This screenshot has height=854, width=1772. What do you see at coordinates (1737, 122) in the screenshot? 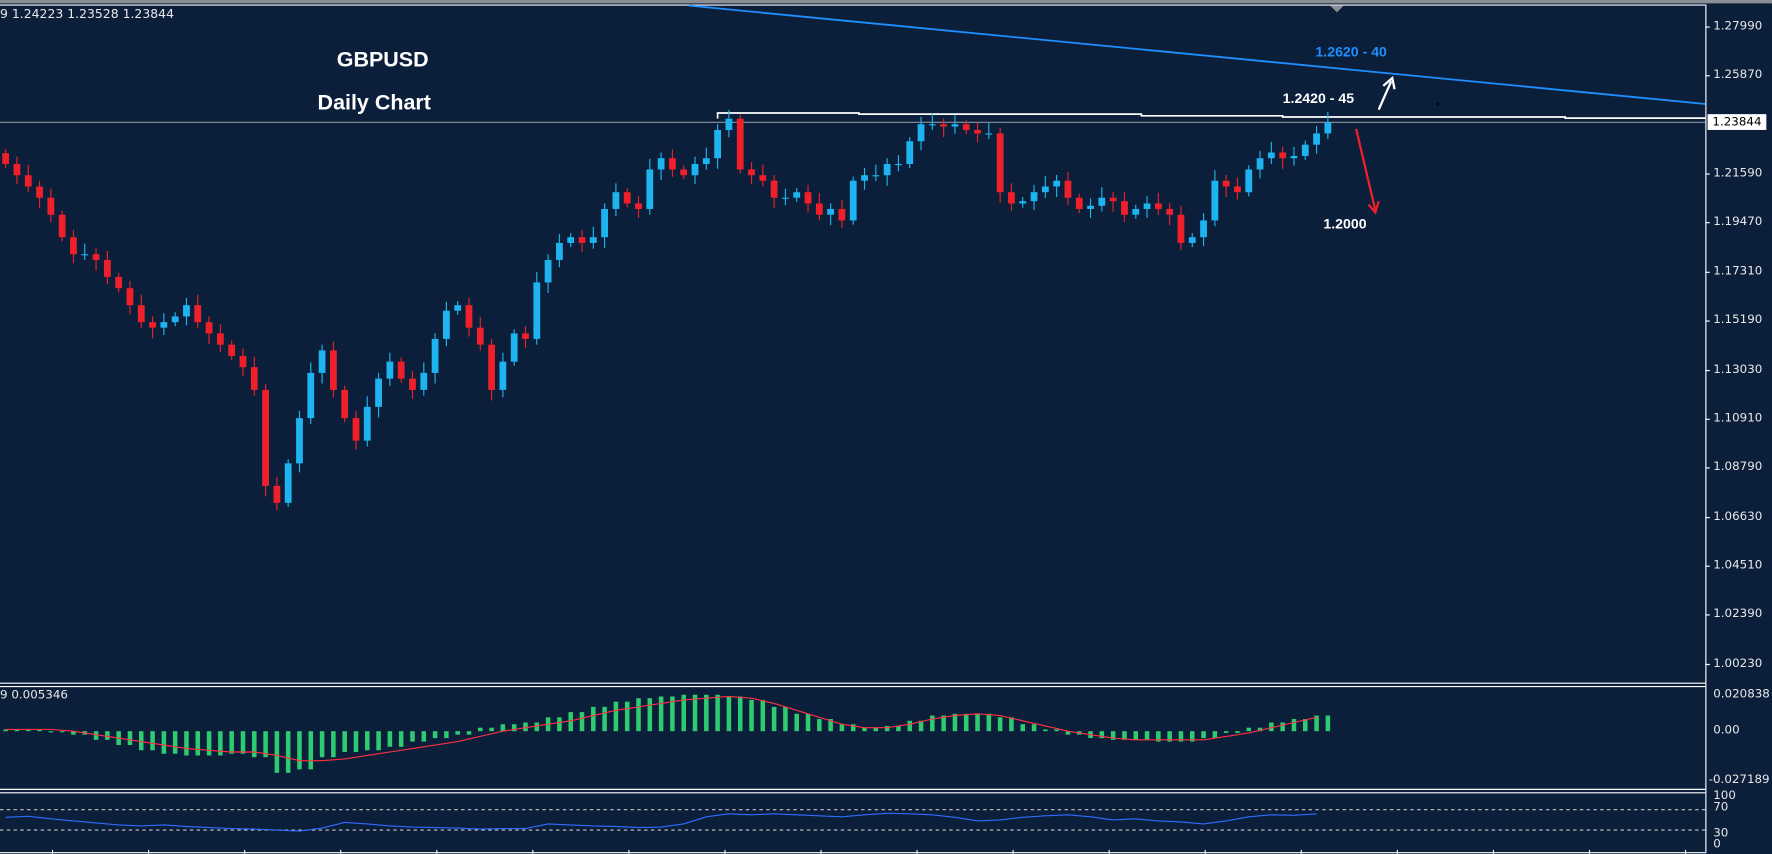
I see `current-price-label: 1.23844` at bounding box center [1737, 122].